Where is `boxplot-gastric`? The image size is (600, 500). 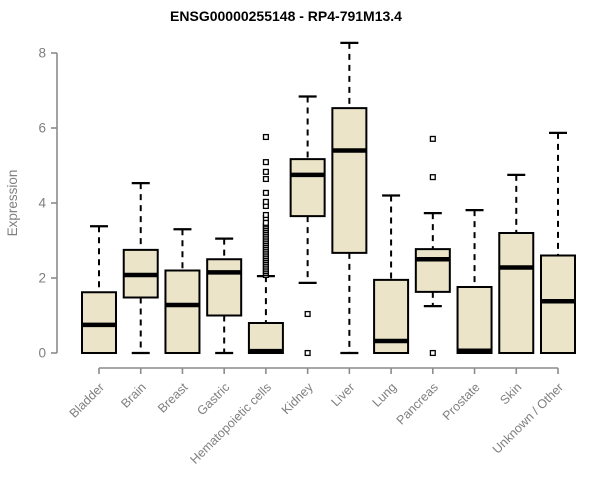 boxplot-gastric is located at coordinates (224, 296).